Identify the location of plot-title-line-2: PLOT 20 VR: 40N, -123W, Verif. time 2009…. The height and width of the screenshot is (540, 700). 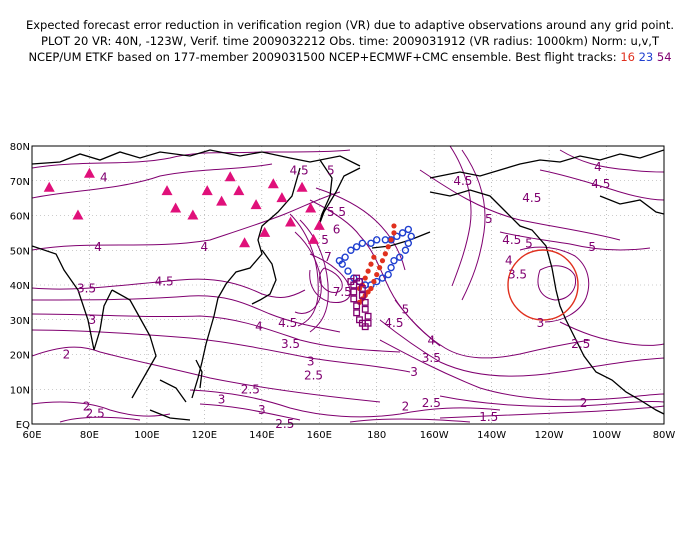
(350, 41).